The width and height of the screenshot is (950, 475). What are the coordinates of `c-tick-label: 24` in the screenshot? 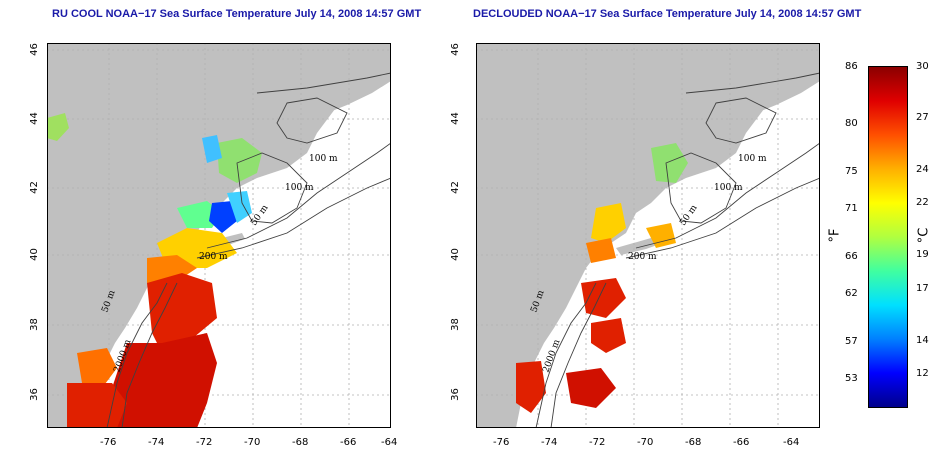 It's located at (922, 169).